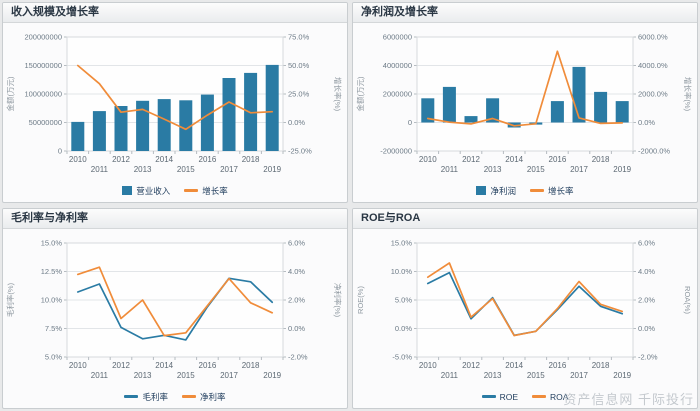 This screenshot has width=700, height=411. I want to click on svg-text: 12.5%, so click(52, 271).